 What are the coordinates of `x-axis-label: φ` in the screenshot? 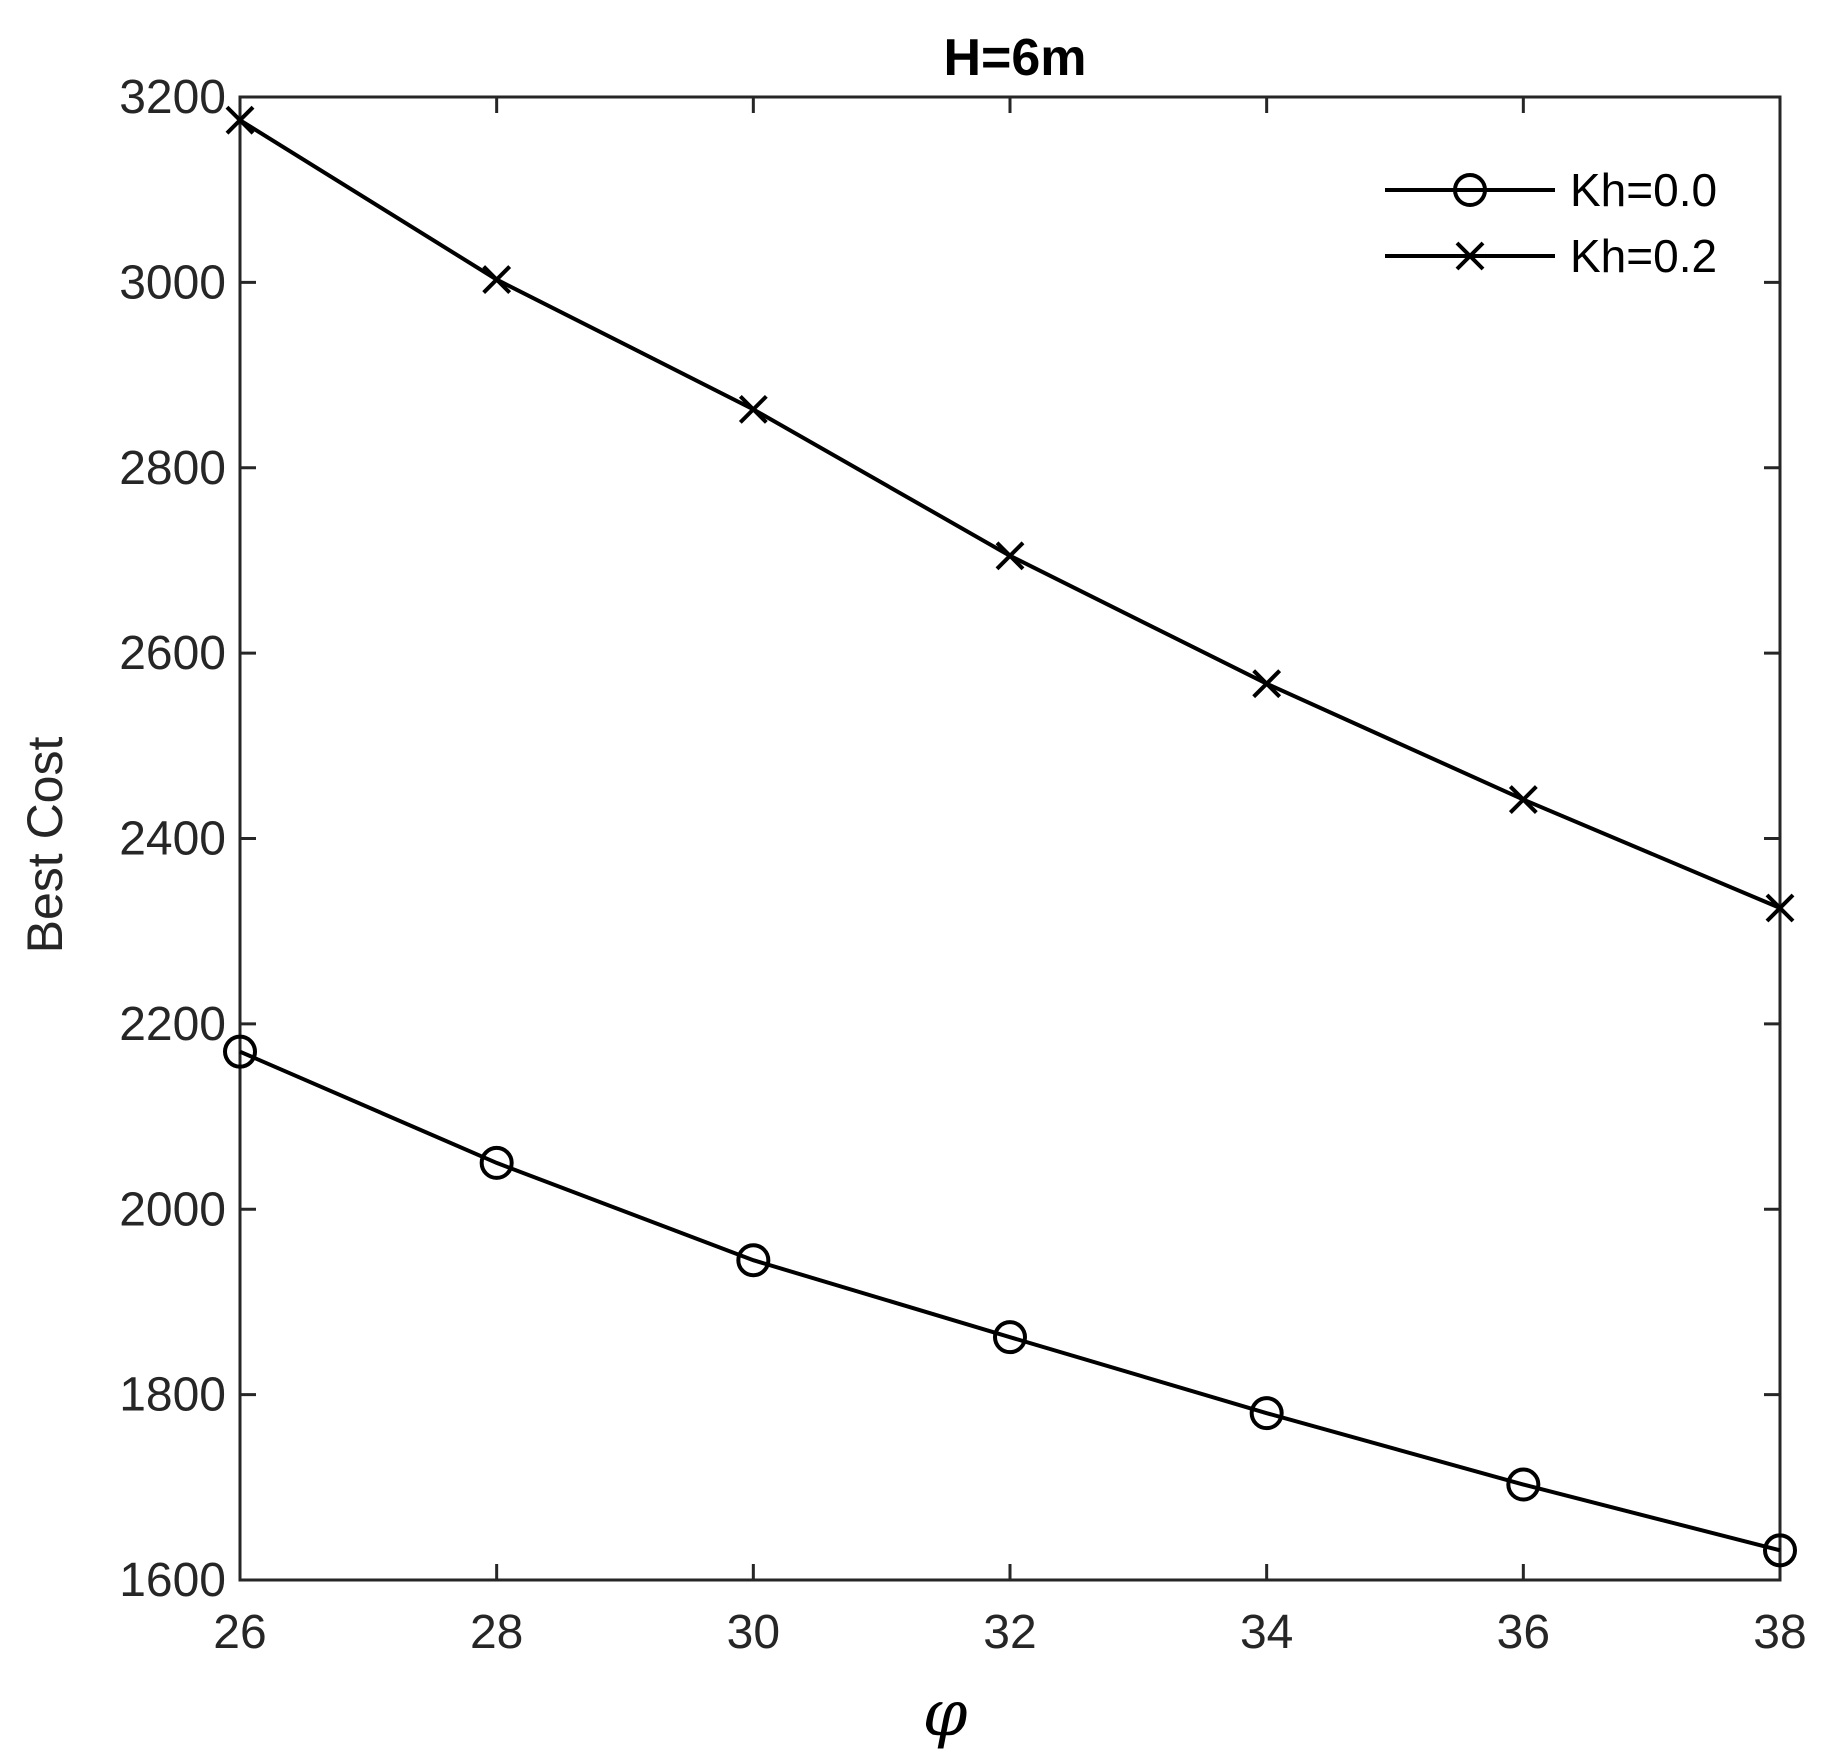 It's located at (945, 1714).